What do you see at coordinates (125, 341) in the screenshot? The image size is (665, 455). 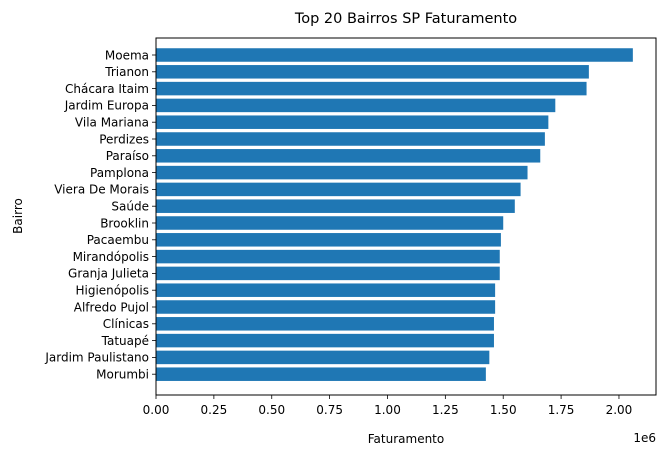 I see `y-tick-label: Tatuapé` at bounding box center [125, 341].